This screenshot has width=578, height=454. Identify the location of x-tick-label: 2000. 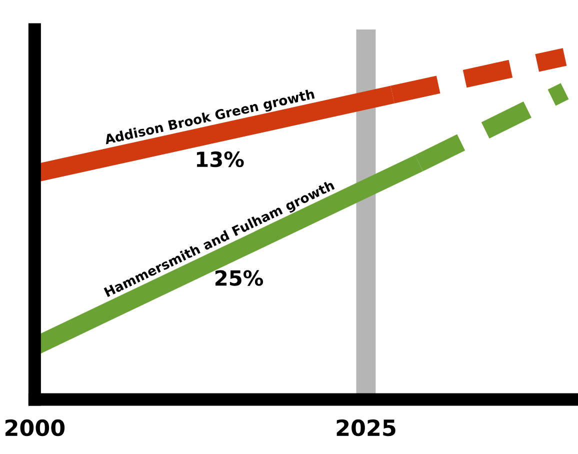
(35, 427).